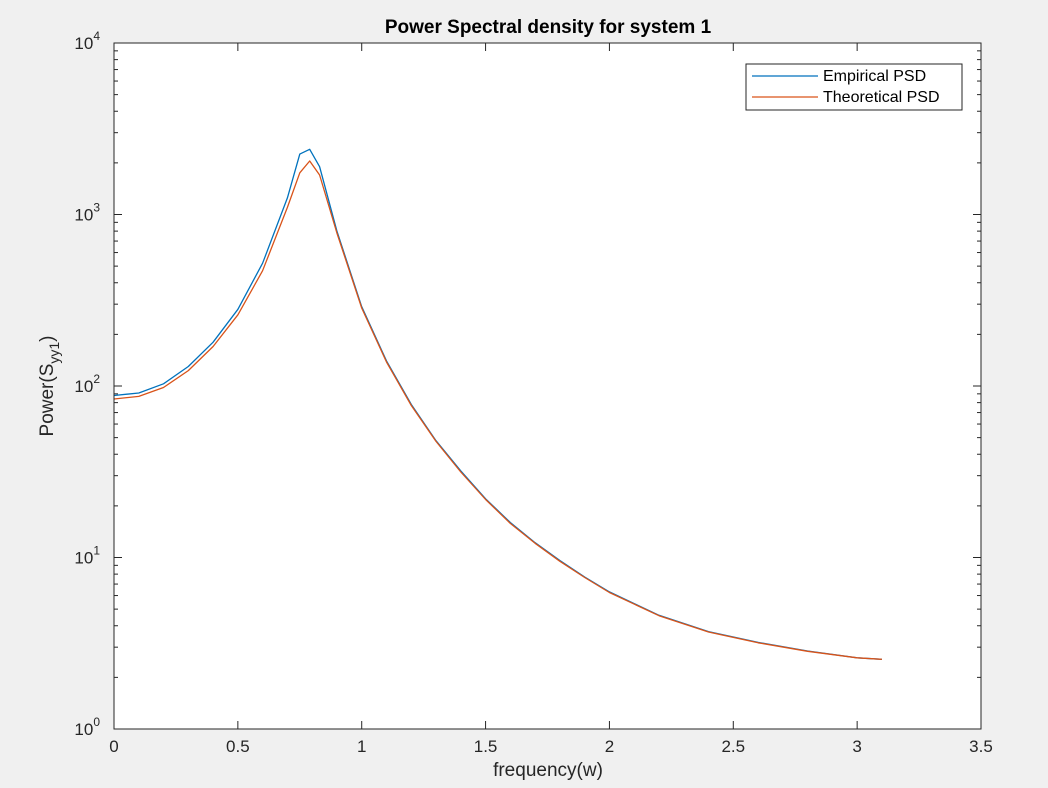  Describe the element at coordinates (486, 746) in the screenshot. I see `x-tick-label: 1.5` at that location.